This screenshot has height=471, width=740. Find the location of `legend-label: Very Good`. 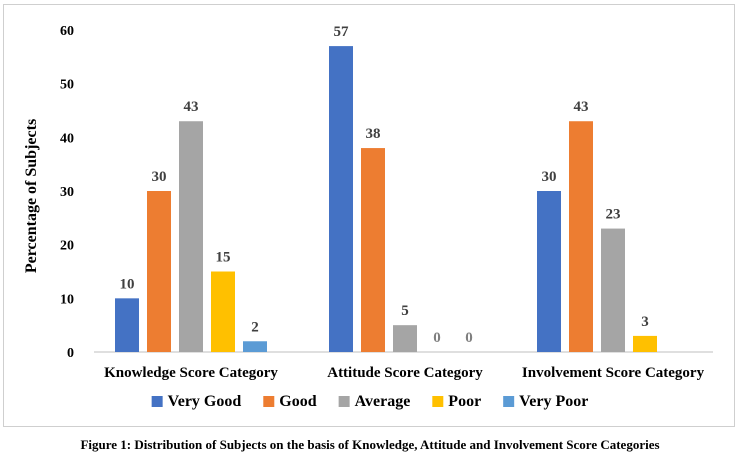

legend-label: Very Good is located at coordinates (205, 401).